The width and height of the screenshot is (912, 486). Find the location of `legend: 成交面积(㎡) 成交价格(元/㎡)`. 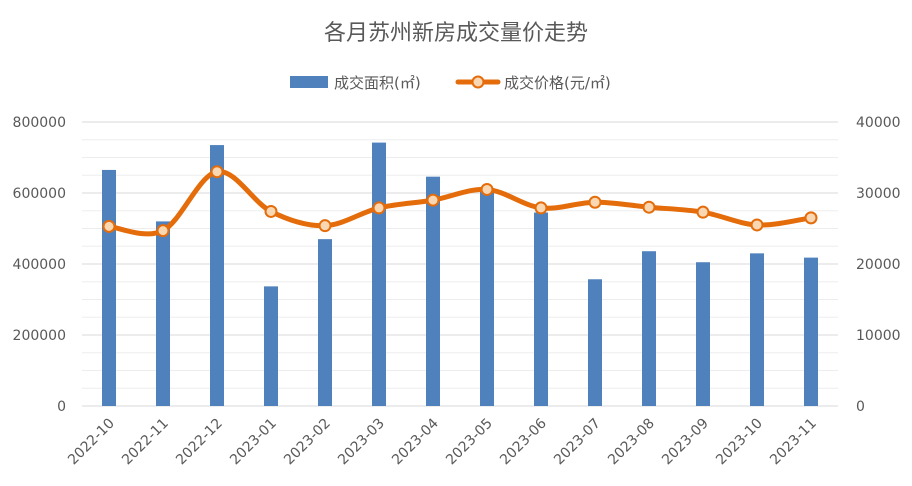

legend: 成交面积(㎡) 成交价格(元/㎡) is located at coordinates (450, 83).